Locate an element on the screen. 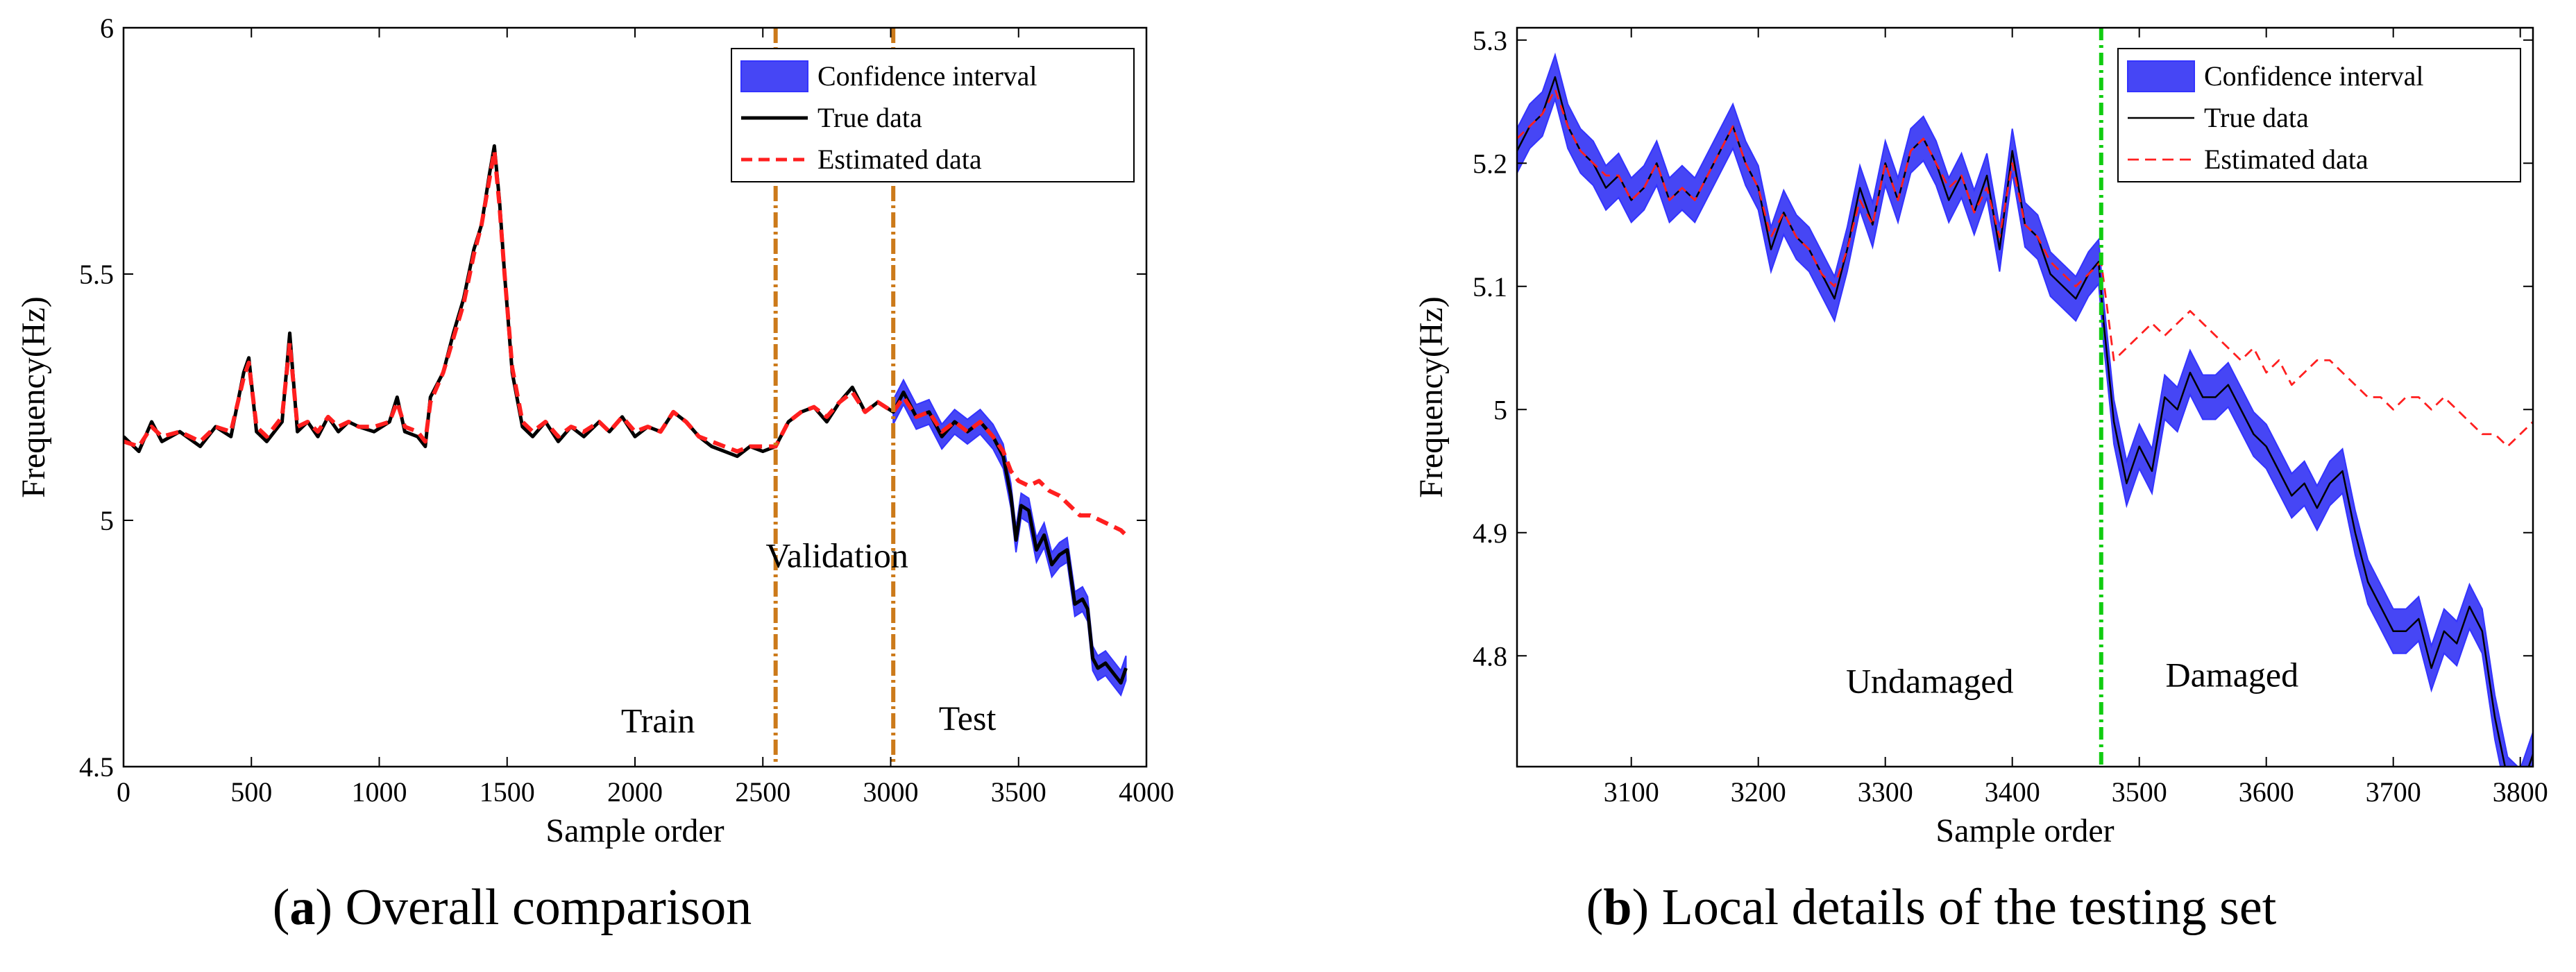 The width and height of the screenshot is (2576, 972). x-tick-label: 4000 is located at coordinates (1146, 792).